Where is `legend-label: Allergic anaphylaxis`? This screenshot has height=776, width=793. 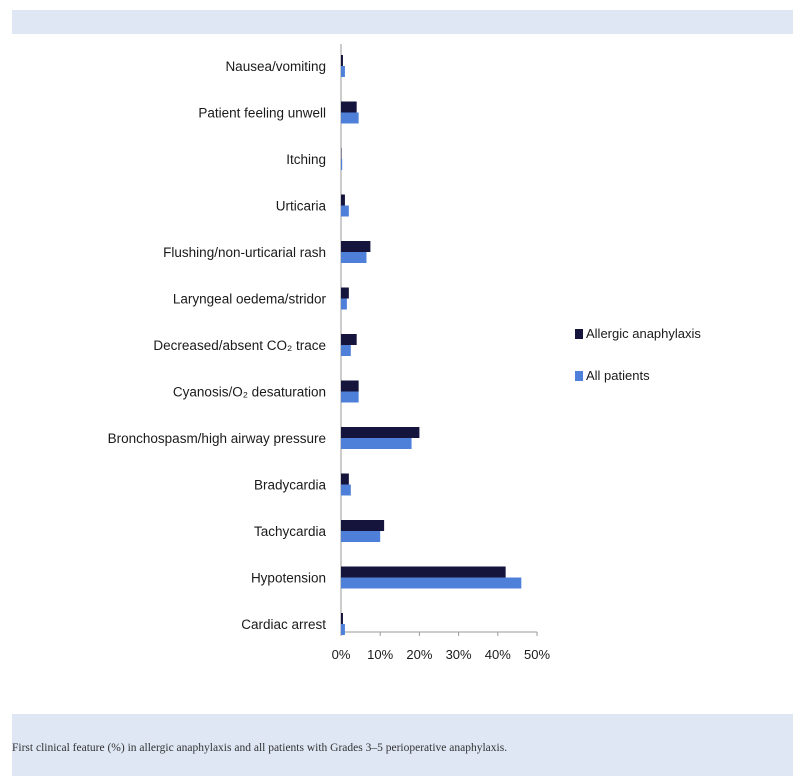 legend-label: Allergic anaphylaxis is located at coordinates (643, 333).